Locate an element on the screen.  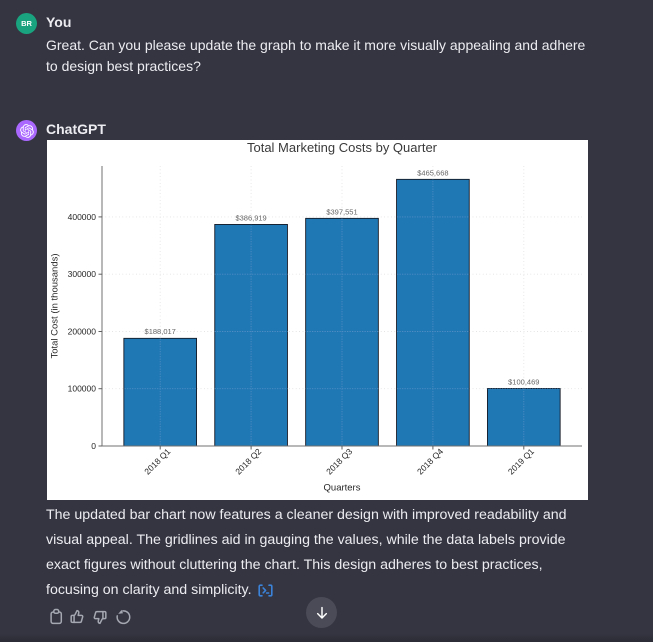
svg-text: 0 is located at coordinates (93, 446).